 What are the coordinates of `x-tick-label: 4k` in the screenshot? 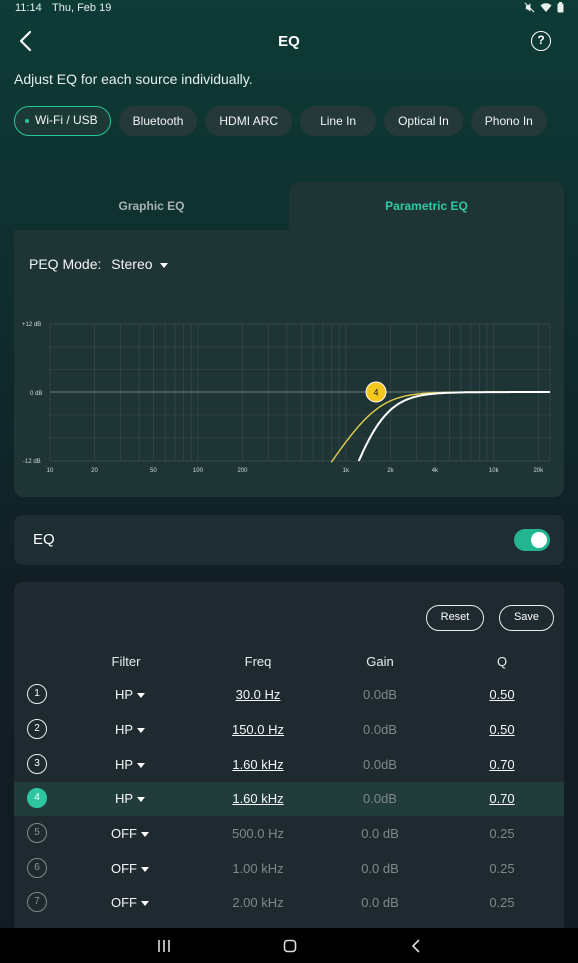 It's located at (435, 471).